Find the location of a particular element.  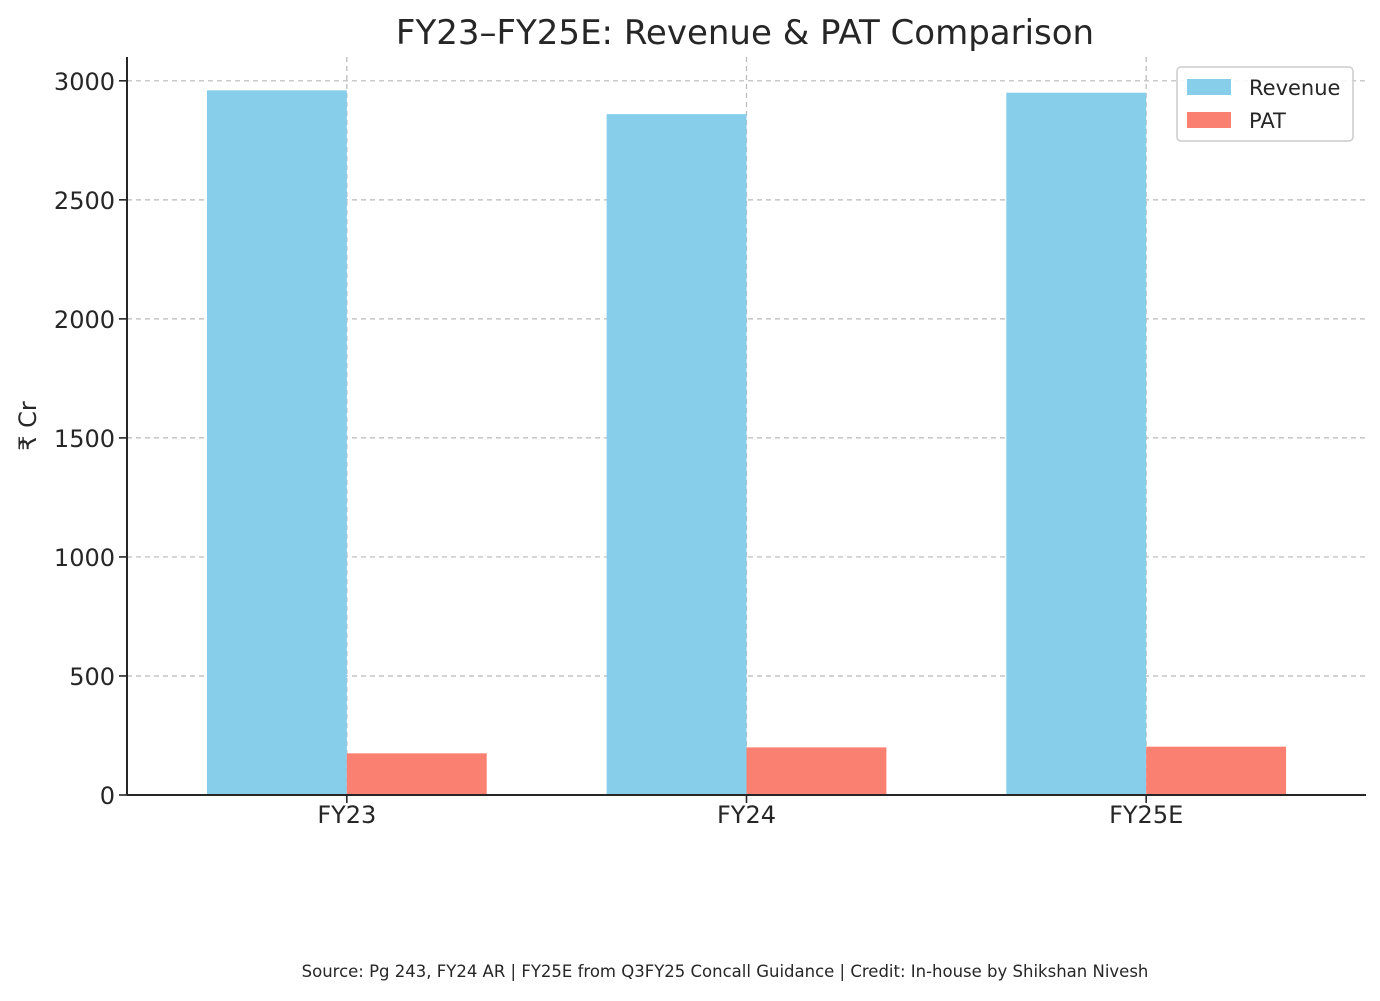

legend-label-pat: PAT is located at coordinates (1267, 121).